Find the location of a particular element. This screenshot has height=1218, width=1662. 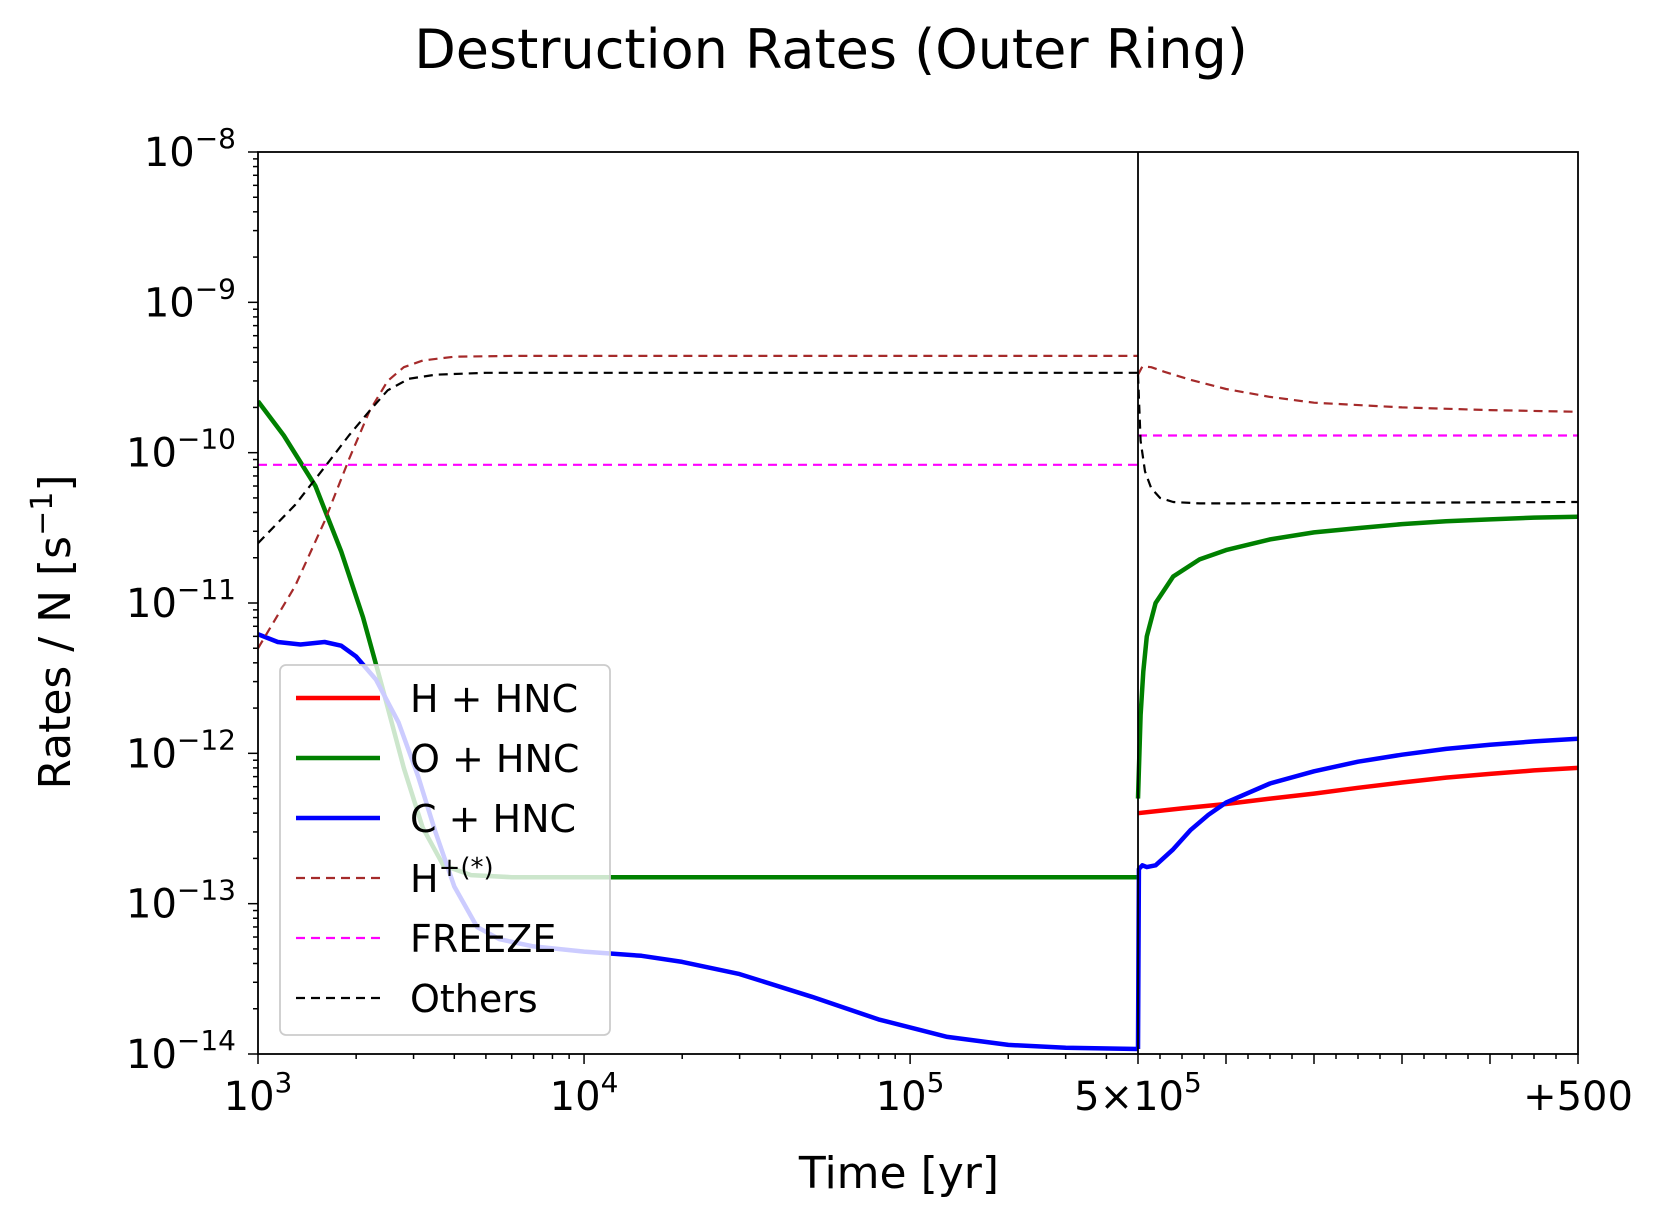

x-tick-label: +500 is located at coordinates (1578, 1097).